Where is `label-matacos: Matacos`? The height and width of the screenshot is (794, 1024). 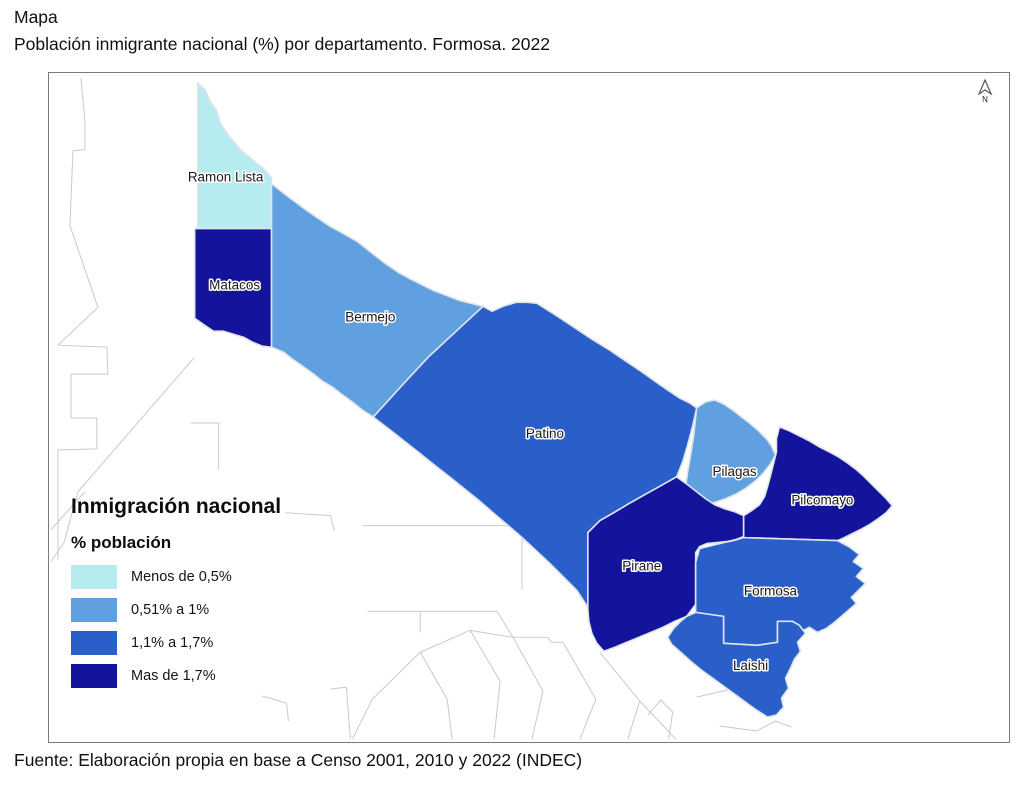 label-matacos: Matacos is located at coordinates (234, 284).